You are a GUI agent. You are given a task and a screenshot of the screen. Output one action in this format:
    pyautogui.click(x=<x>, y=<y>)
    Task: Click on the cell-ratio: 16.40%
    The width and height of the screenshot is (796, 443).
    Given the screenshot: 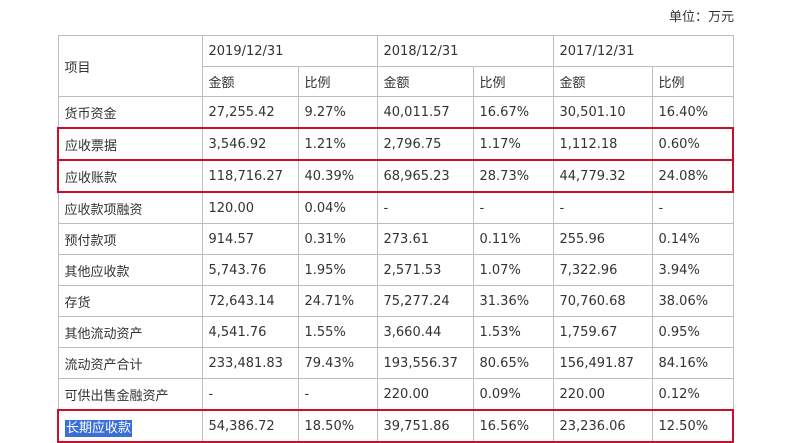 What is the action you would take?
    pyautogui.click(x=692, y=112)
    